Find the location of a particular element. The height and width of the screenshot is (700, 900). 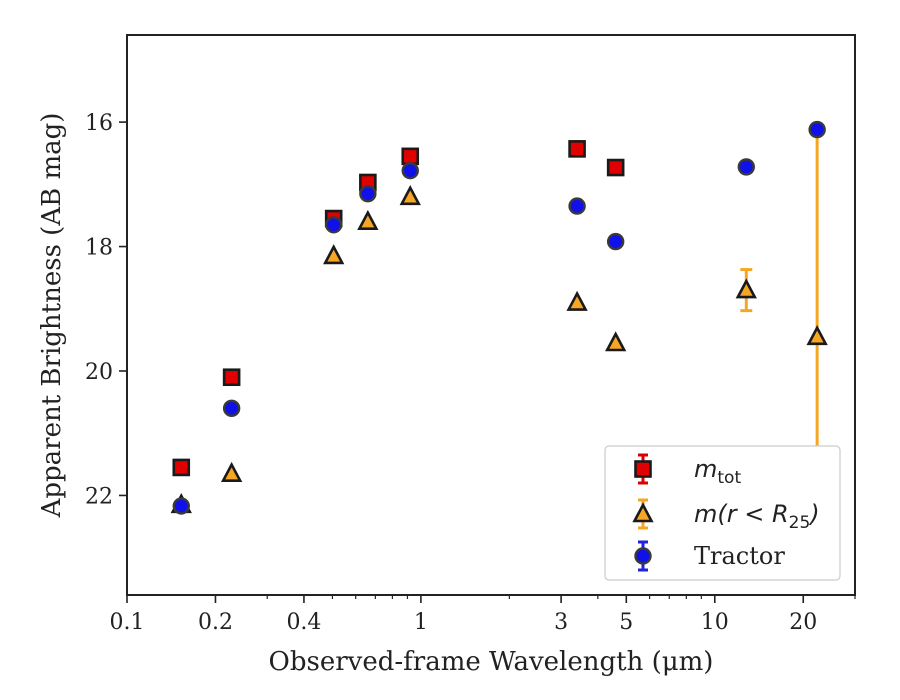

x-tick-label: 1 is located at coordinates (421, 622).